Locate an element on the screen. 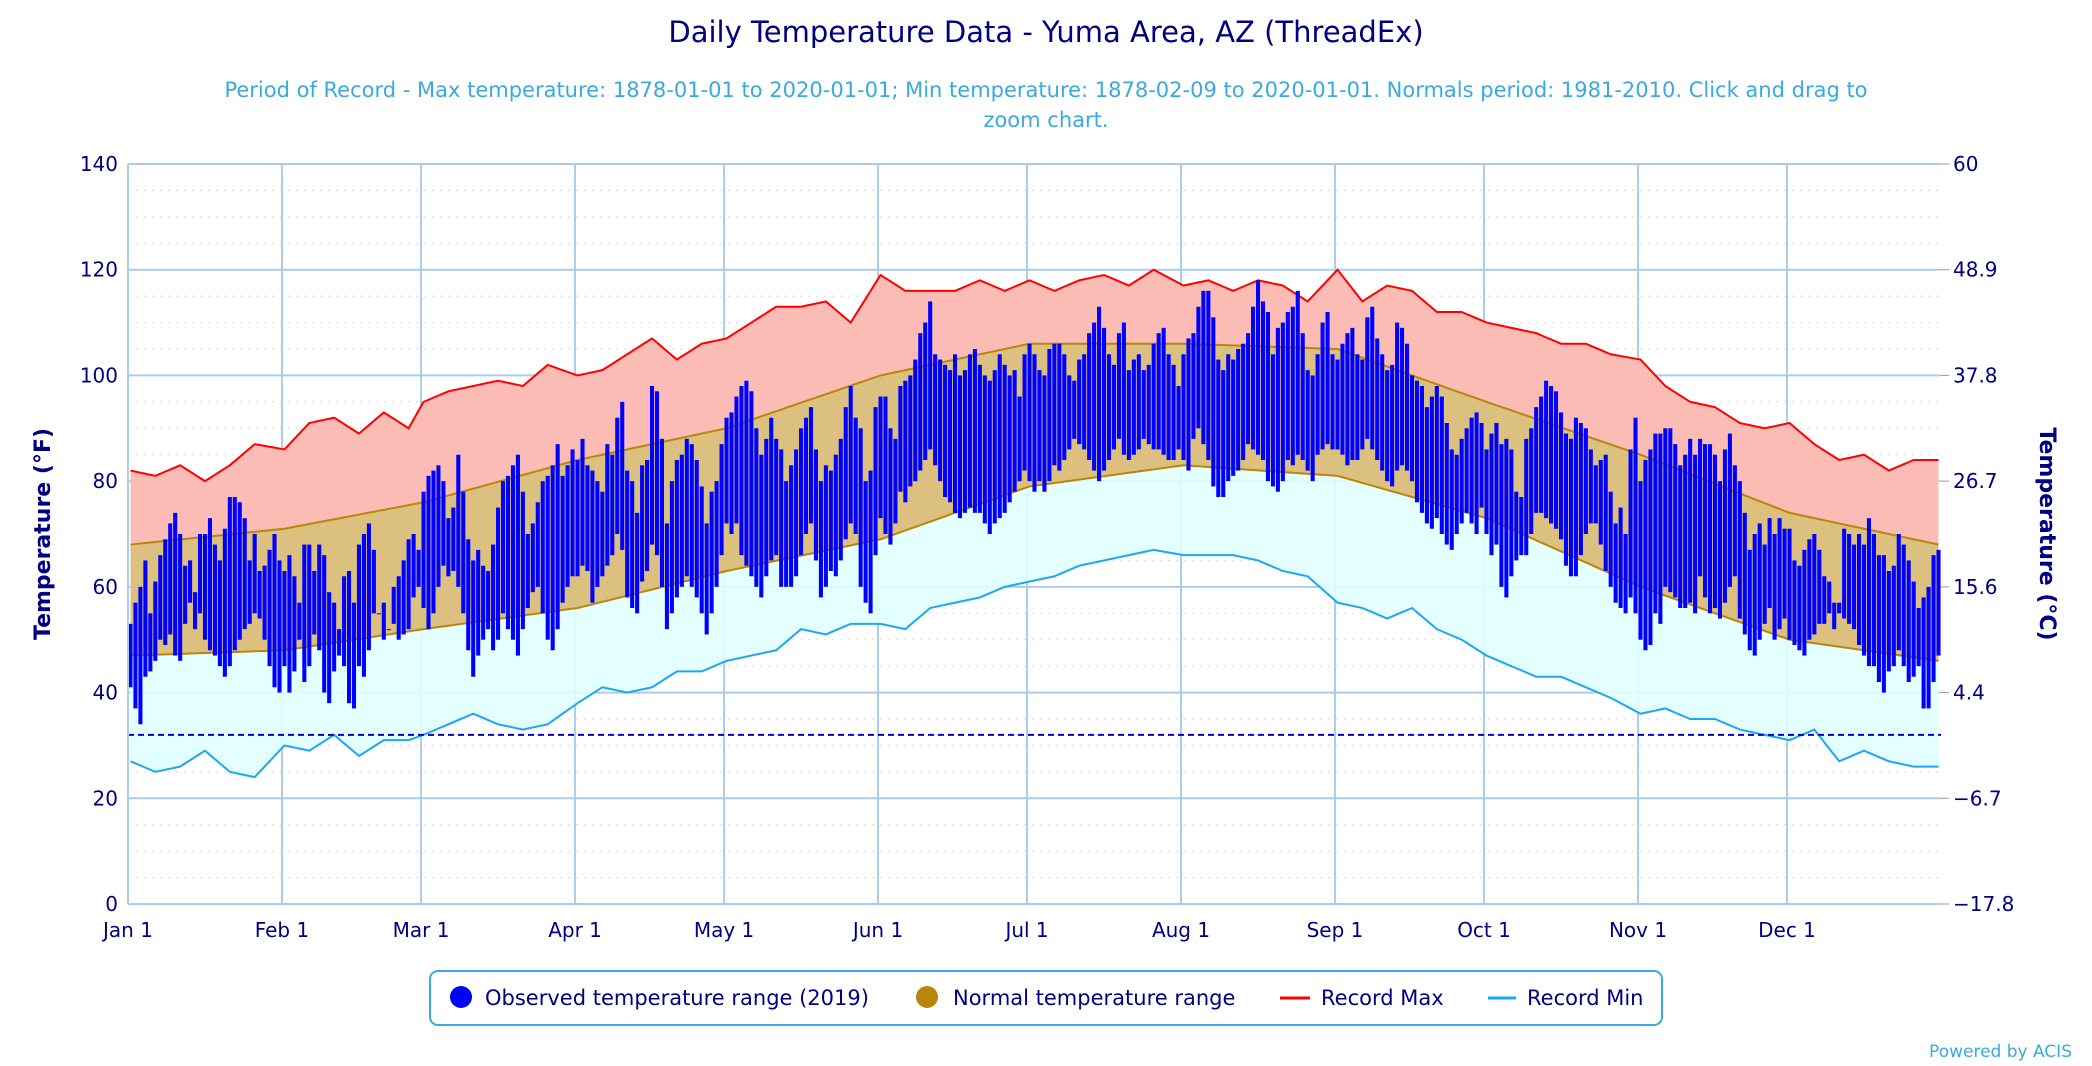  x-tick-label: Jan 1 is located at coordinates (127, 930).